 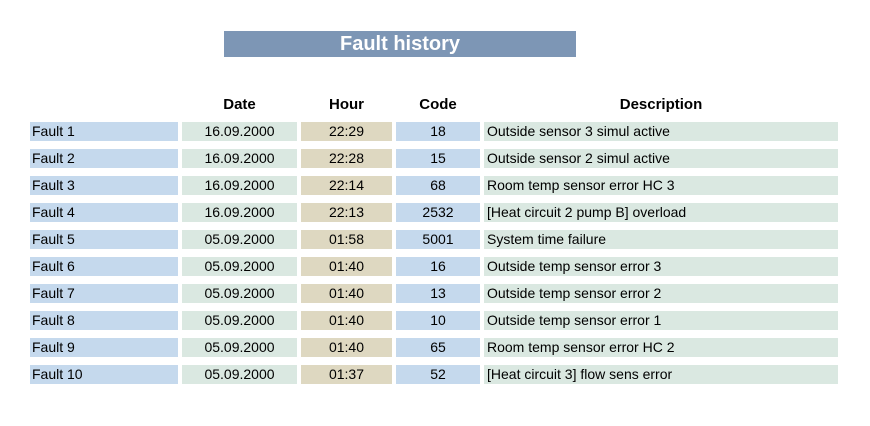 What do you see at coordinates (346, 131) in the screenshot?
I see `hour-cell: 22:29` at bounding box center [346, 131].